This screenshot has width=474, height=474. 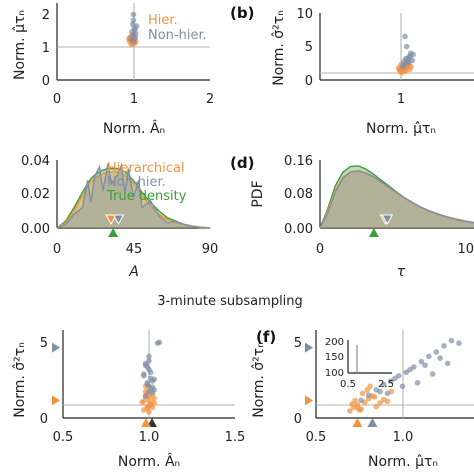 What do you see at coordinates (20, 45) in the screenshot?
I see `panel-a-ylabel: Norm. μ̂τₙ` at bounding box center [20, 45].